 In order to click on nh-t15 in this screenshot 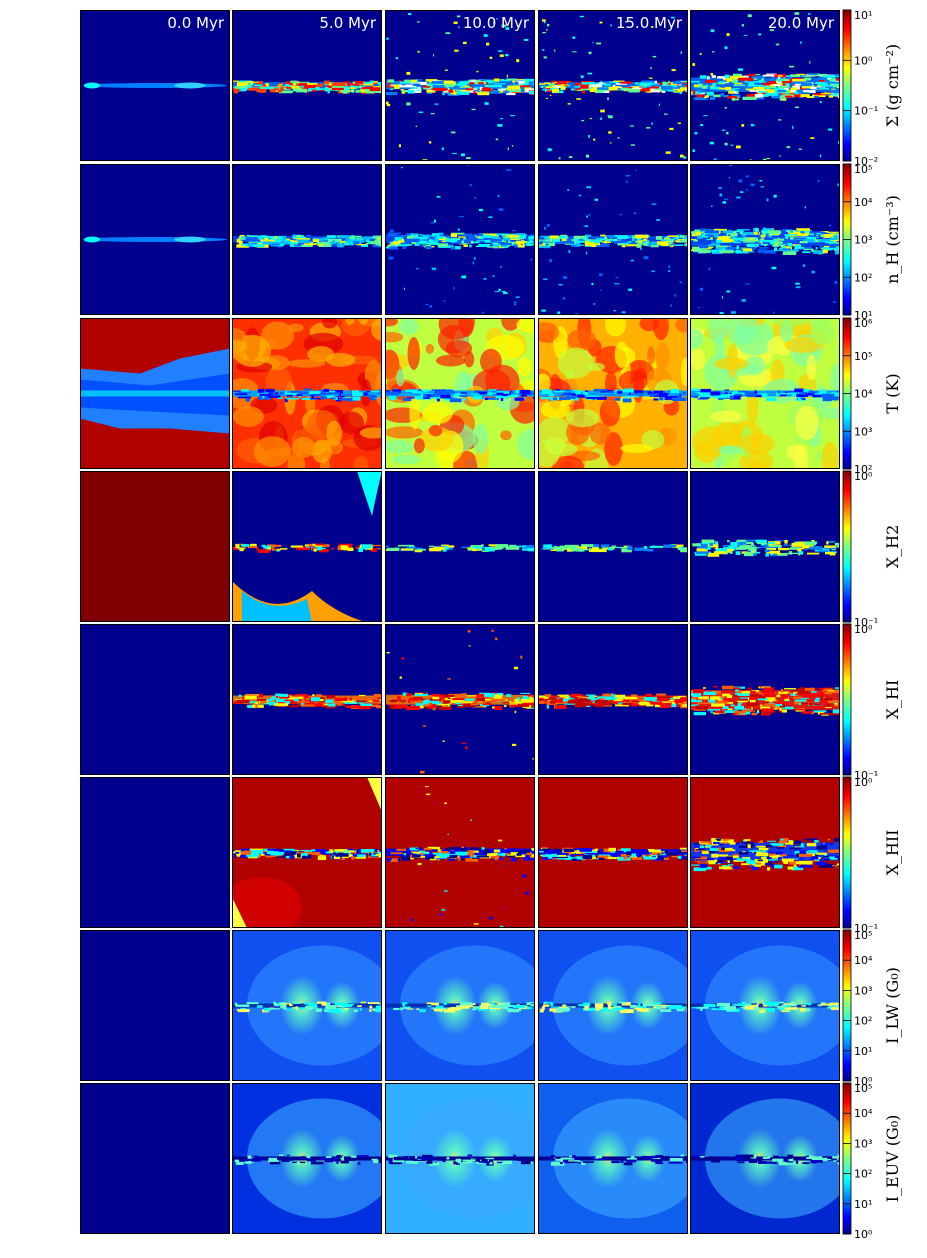, I will do `click(613, 239)`.